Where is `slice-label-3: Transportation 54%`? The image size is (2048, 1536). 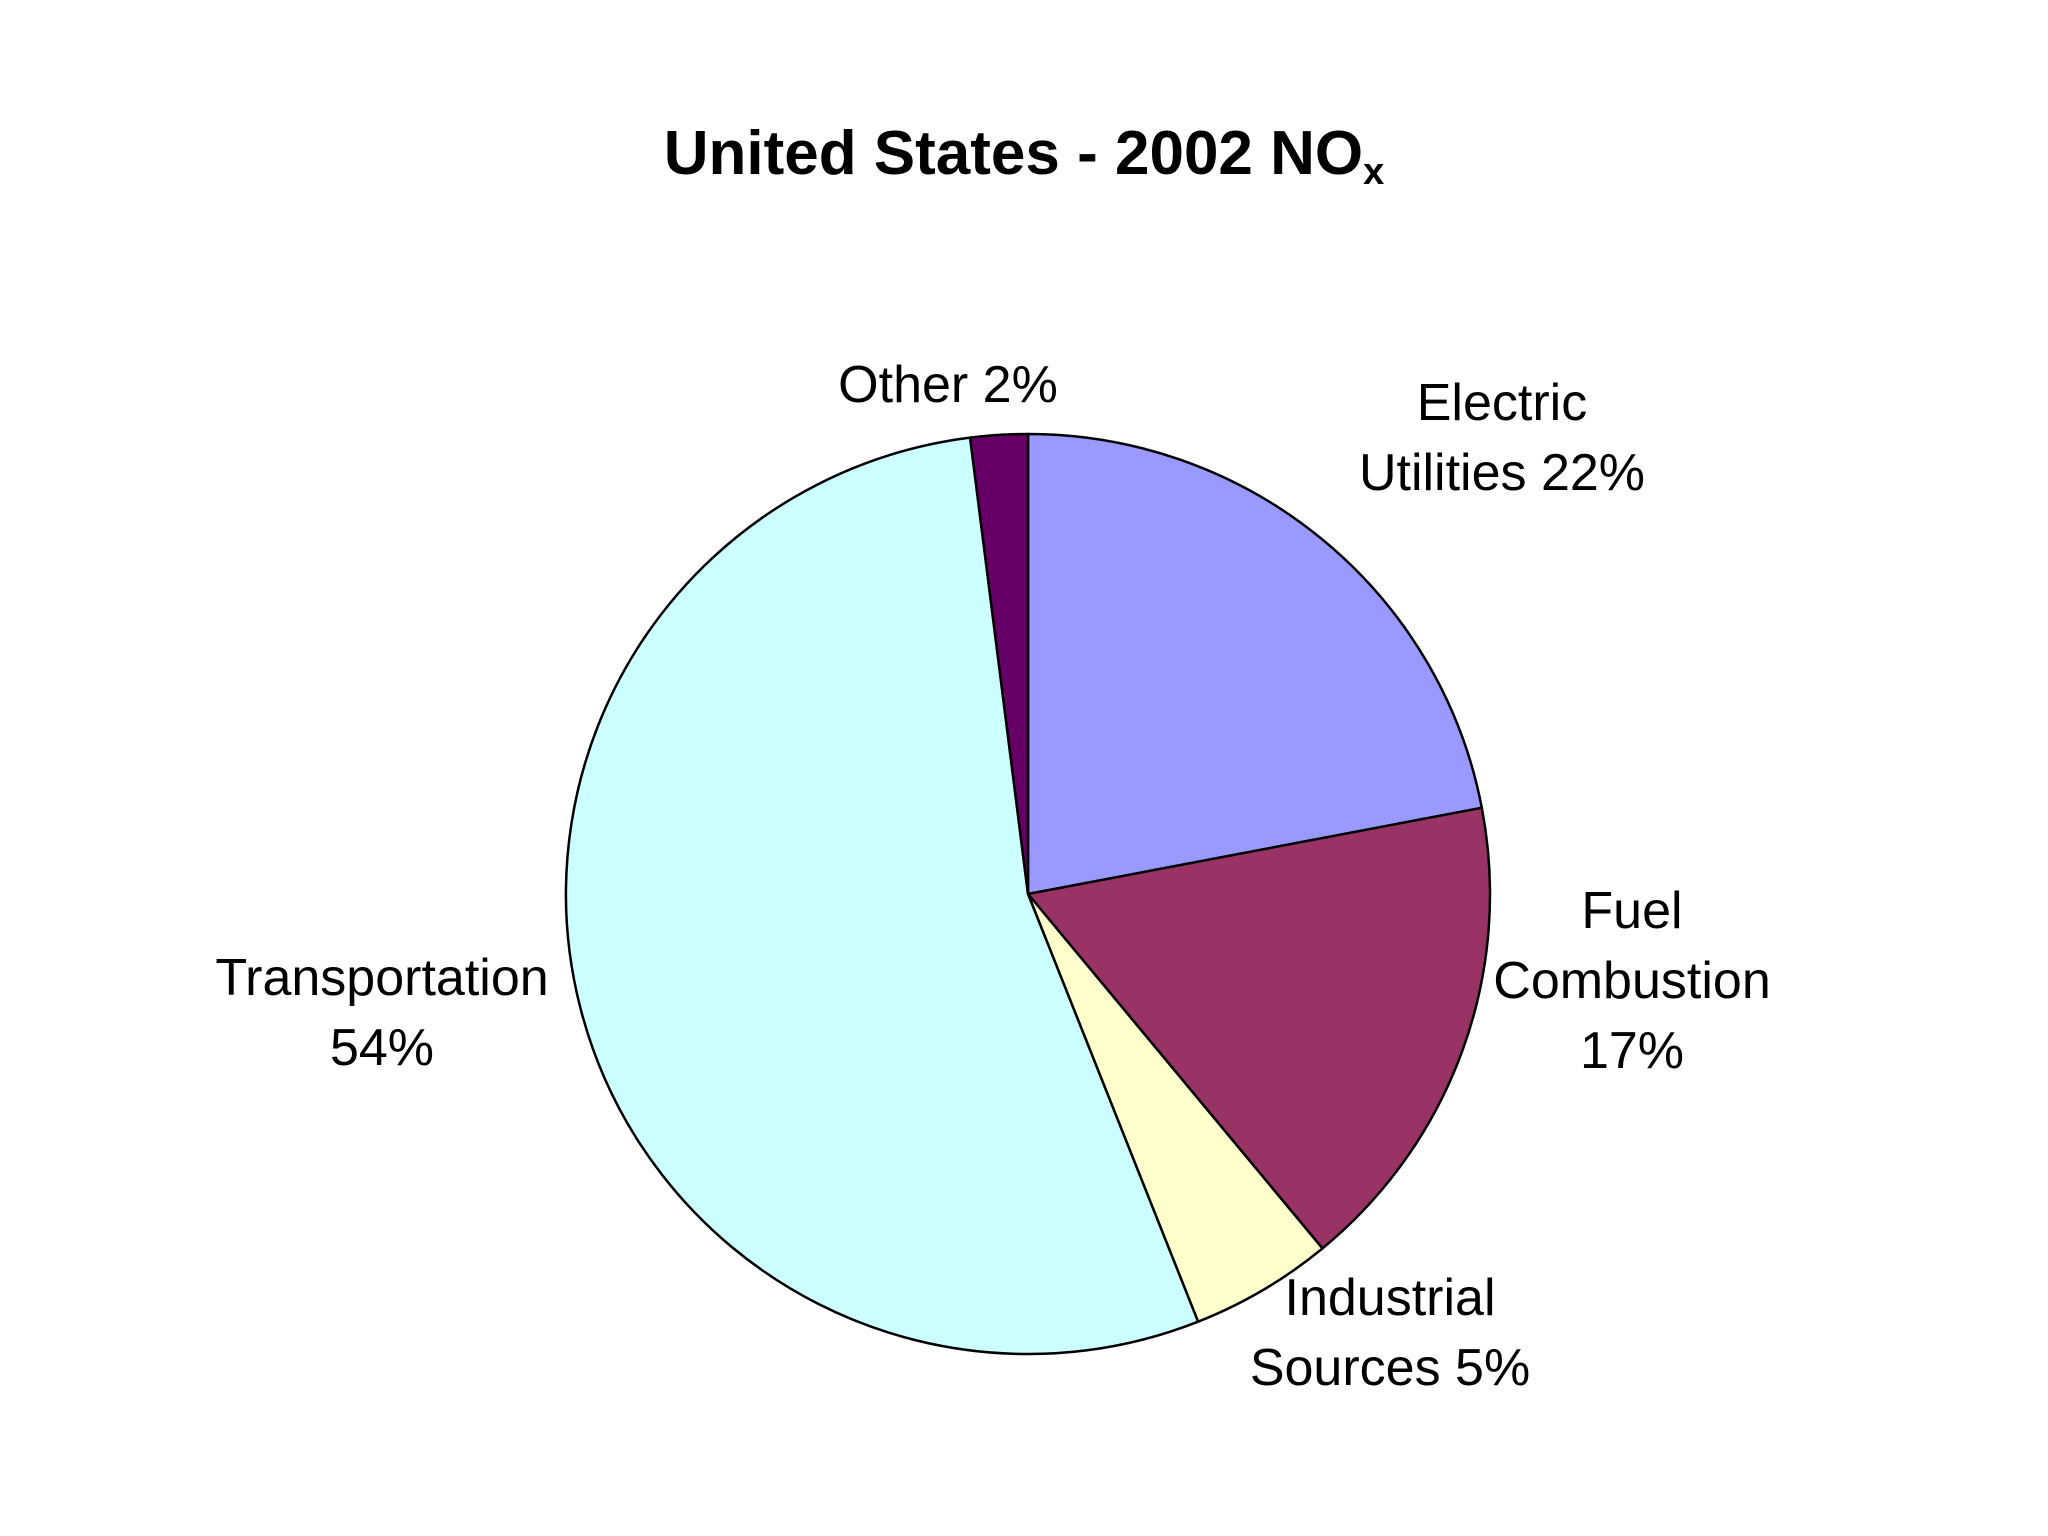 slice-label-3: Transportation 54% is located at coordinates (381, 1013).